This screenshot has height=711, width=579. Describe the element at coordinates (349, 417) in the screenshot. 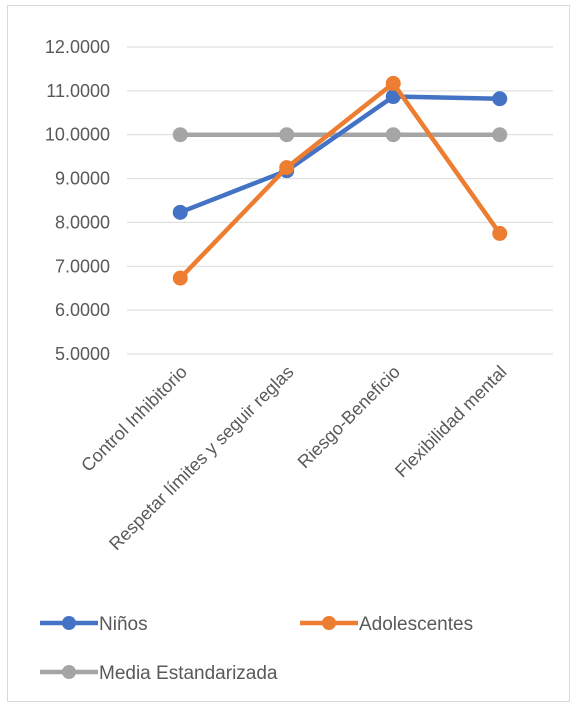

I see `x-category-label: Riesgo-Beneficio` at that location.